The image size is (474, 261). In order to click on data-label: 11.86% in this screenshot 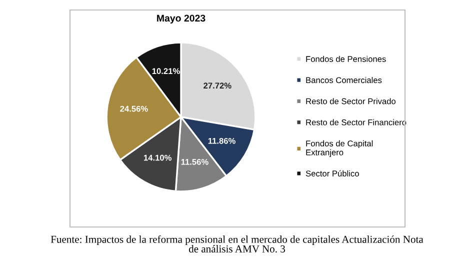, I will do `click(222, 141)`.